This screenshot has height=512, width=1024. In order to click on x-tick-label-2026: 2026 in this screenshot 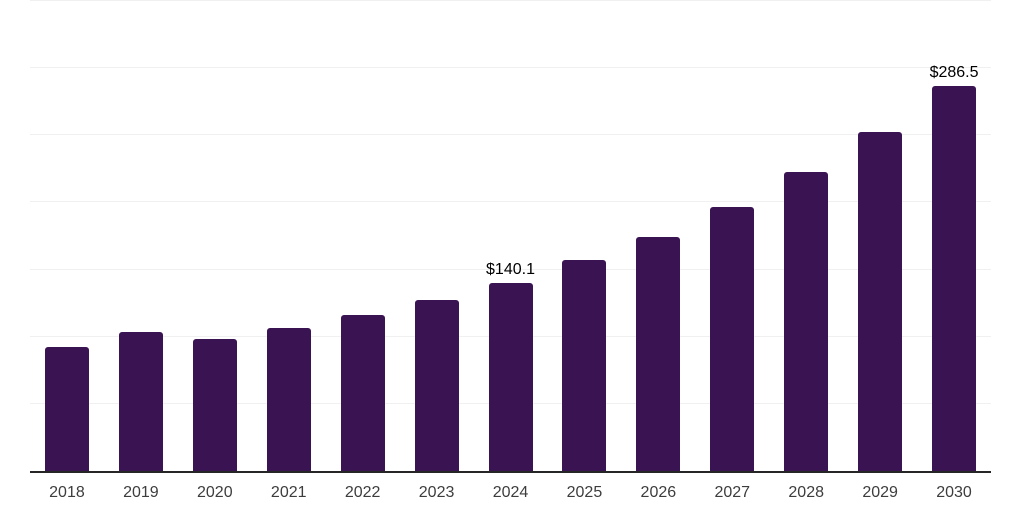, I will do `click(658, 492)`.